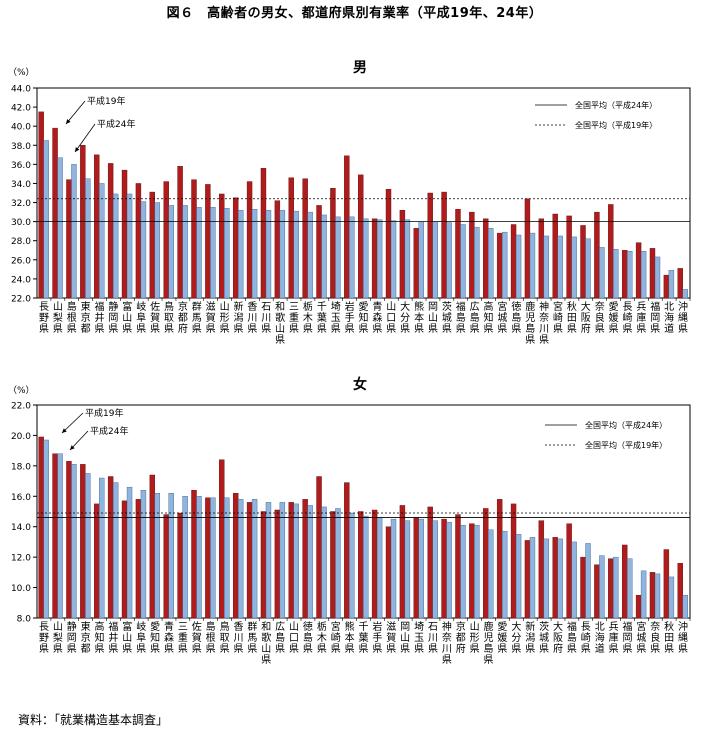 This screenshot has width=709, height=730. Describe the element at coordinates (350, 626) in the screenshot. I see `x-tick-label-char: 熊` at that location.